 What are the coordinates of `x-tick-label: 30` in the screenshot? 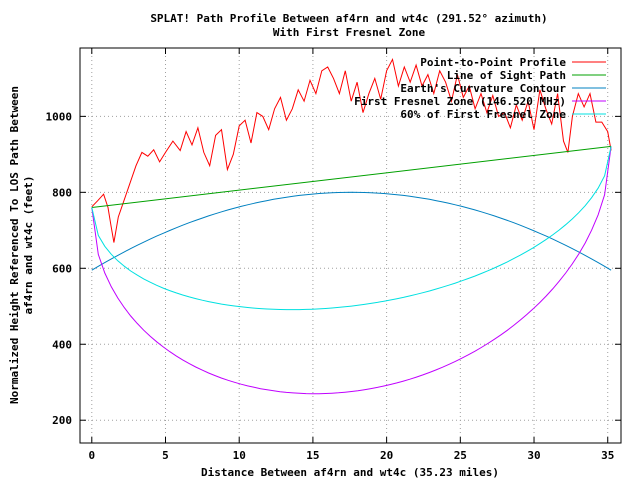 It's located at (533, 455).